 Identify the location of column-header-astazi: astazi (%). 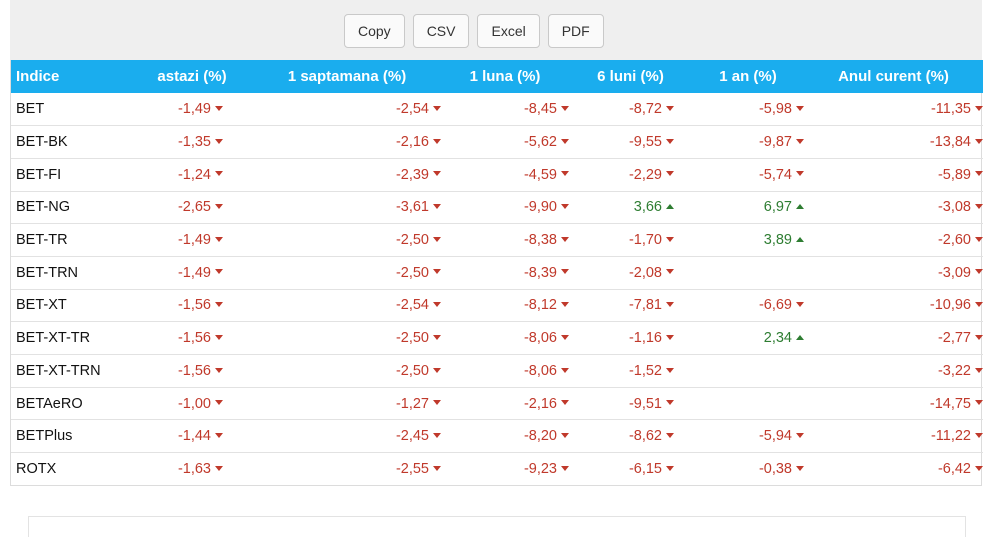
(192, 76).